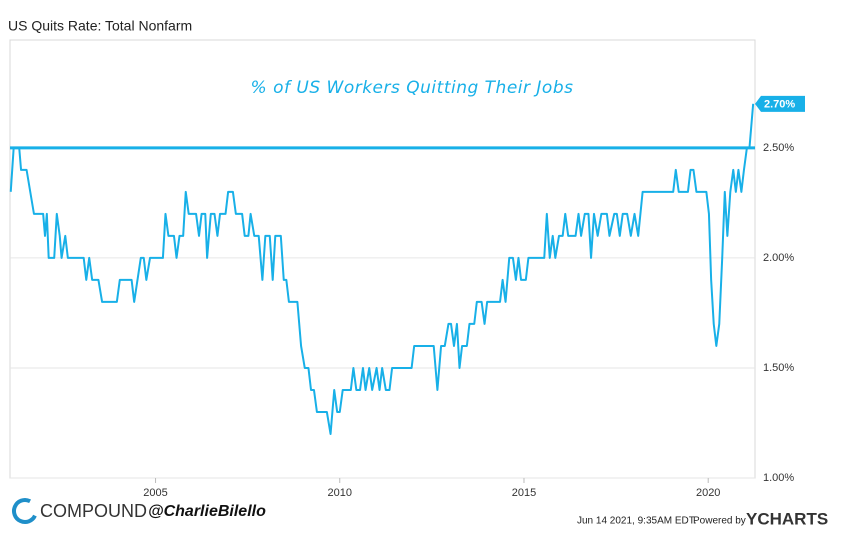  I want to click on y-tick-label: 2.50%, so click(778, 148).